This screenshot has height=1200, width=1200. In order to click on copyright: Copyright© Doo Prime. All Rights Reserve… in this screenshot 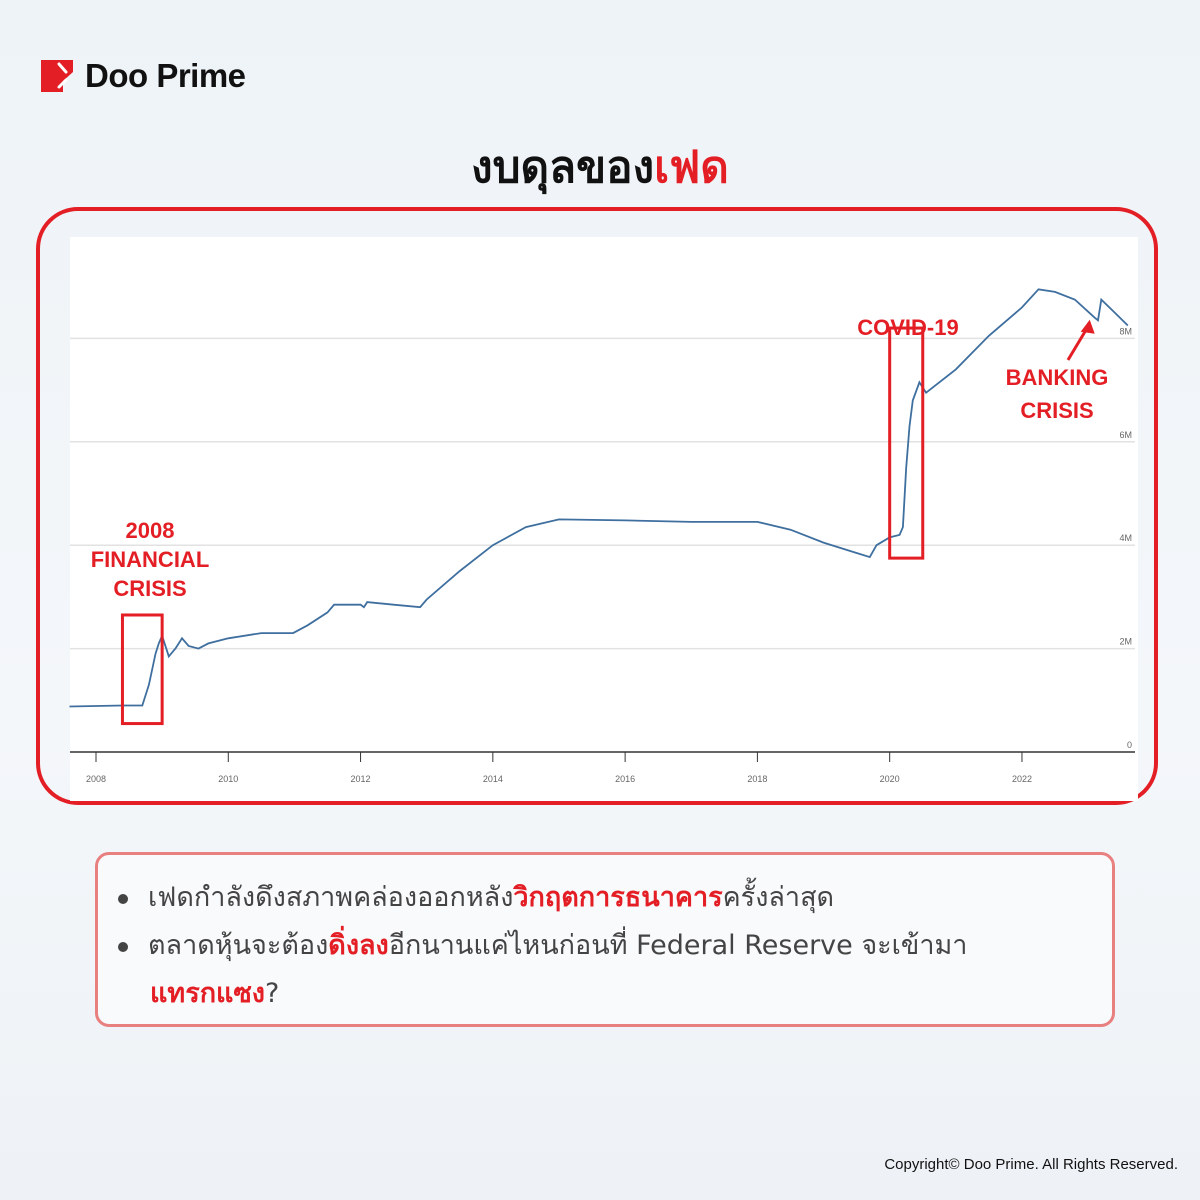, I will do `click(1031, 1164)`.